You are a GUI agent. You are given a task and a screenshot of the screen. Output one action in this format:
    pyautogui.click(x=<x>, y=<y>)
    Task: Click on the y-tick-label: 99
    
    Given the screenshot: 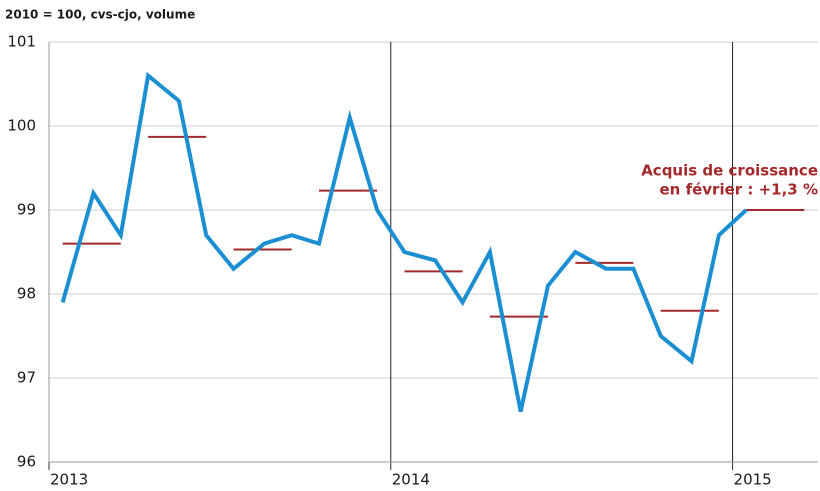 What is the action you would take?
    pyautogui.click(x=26, y=210)
    